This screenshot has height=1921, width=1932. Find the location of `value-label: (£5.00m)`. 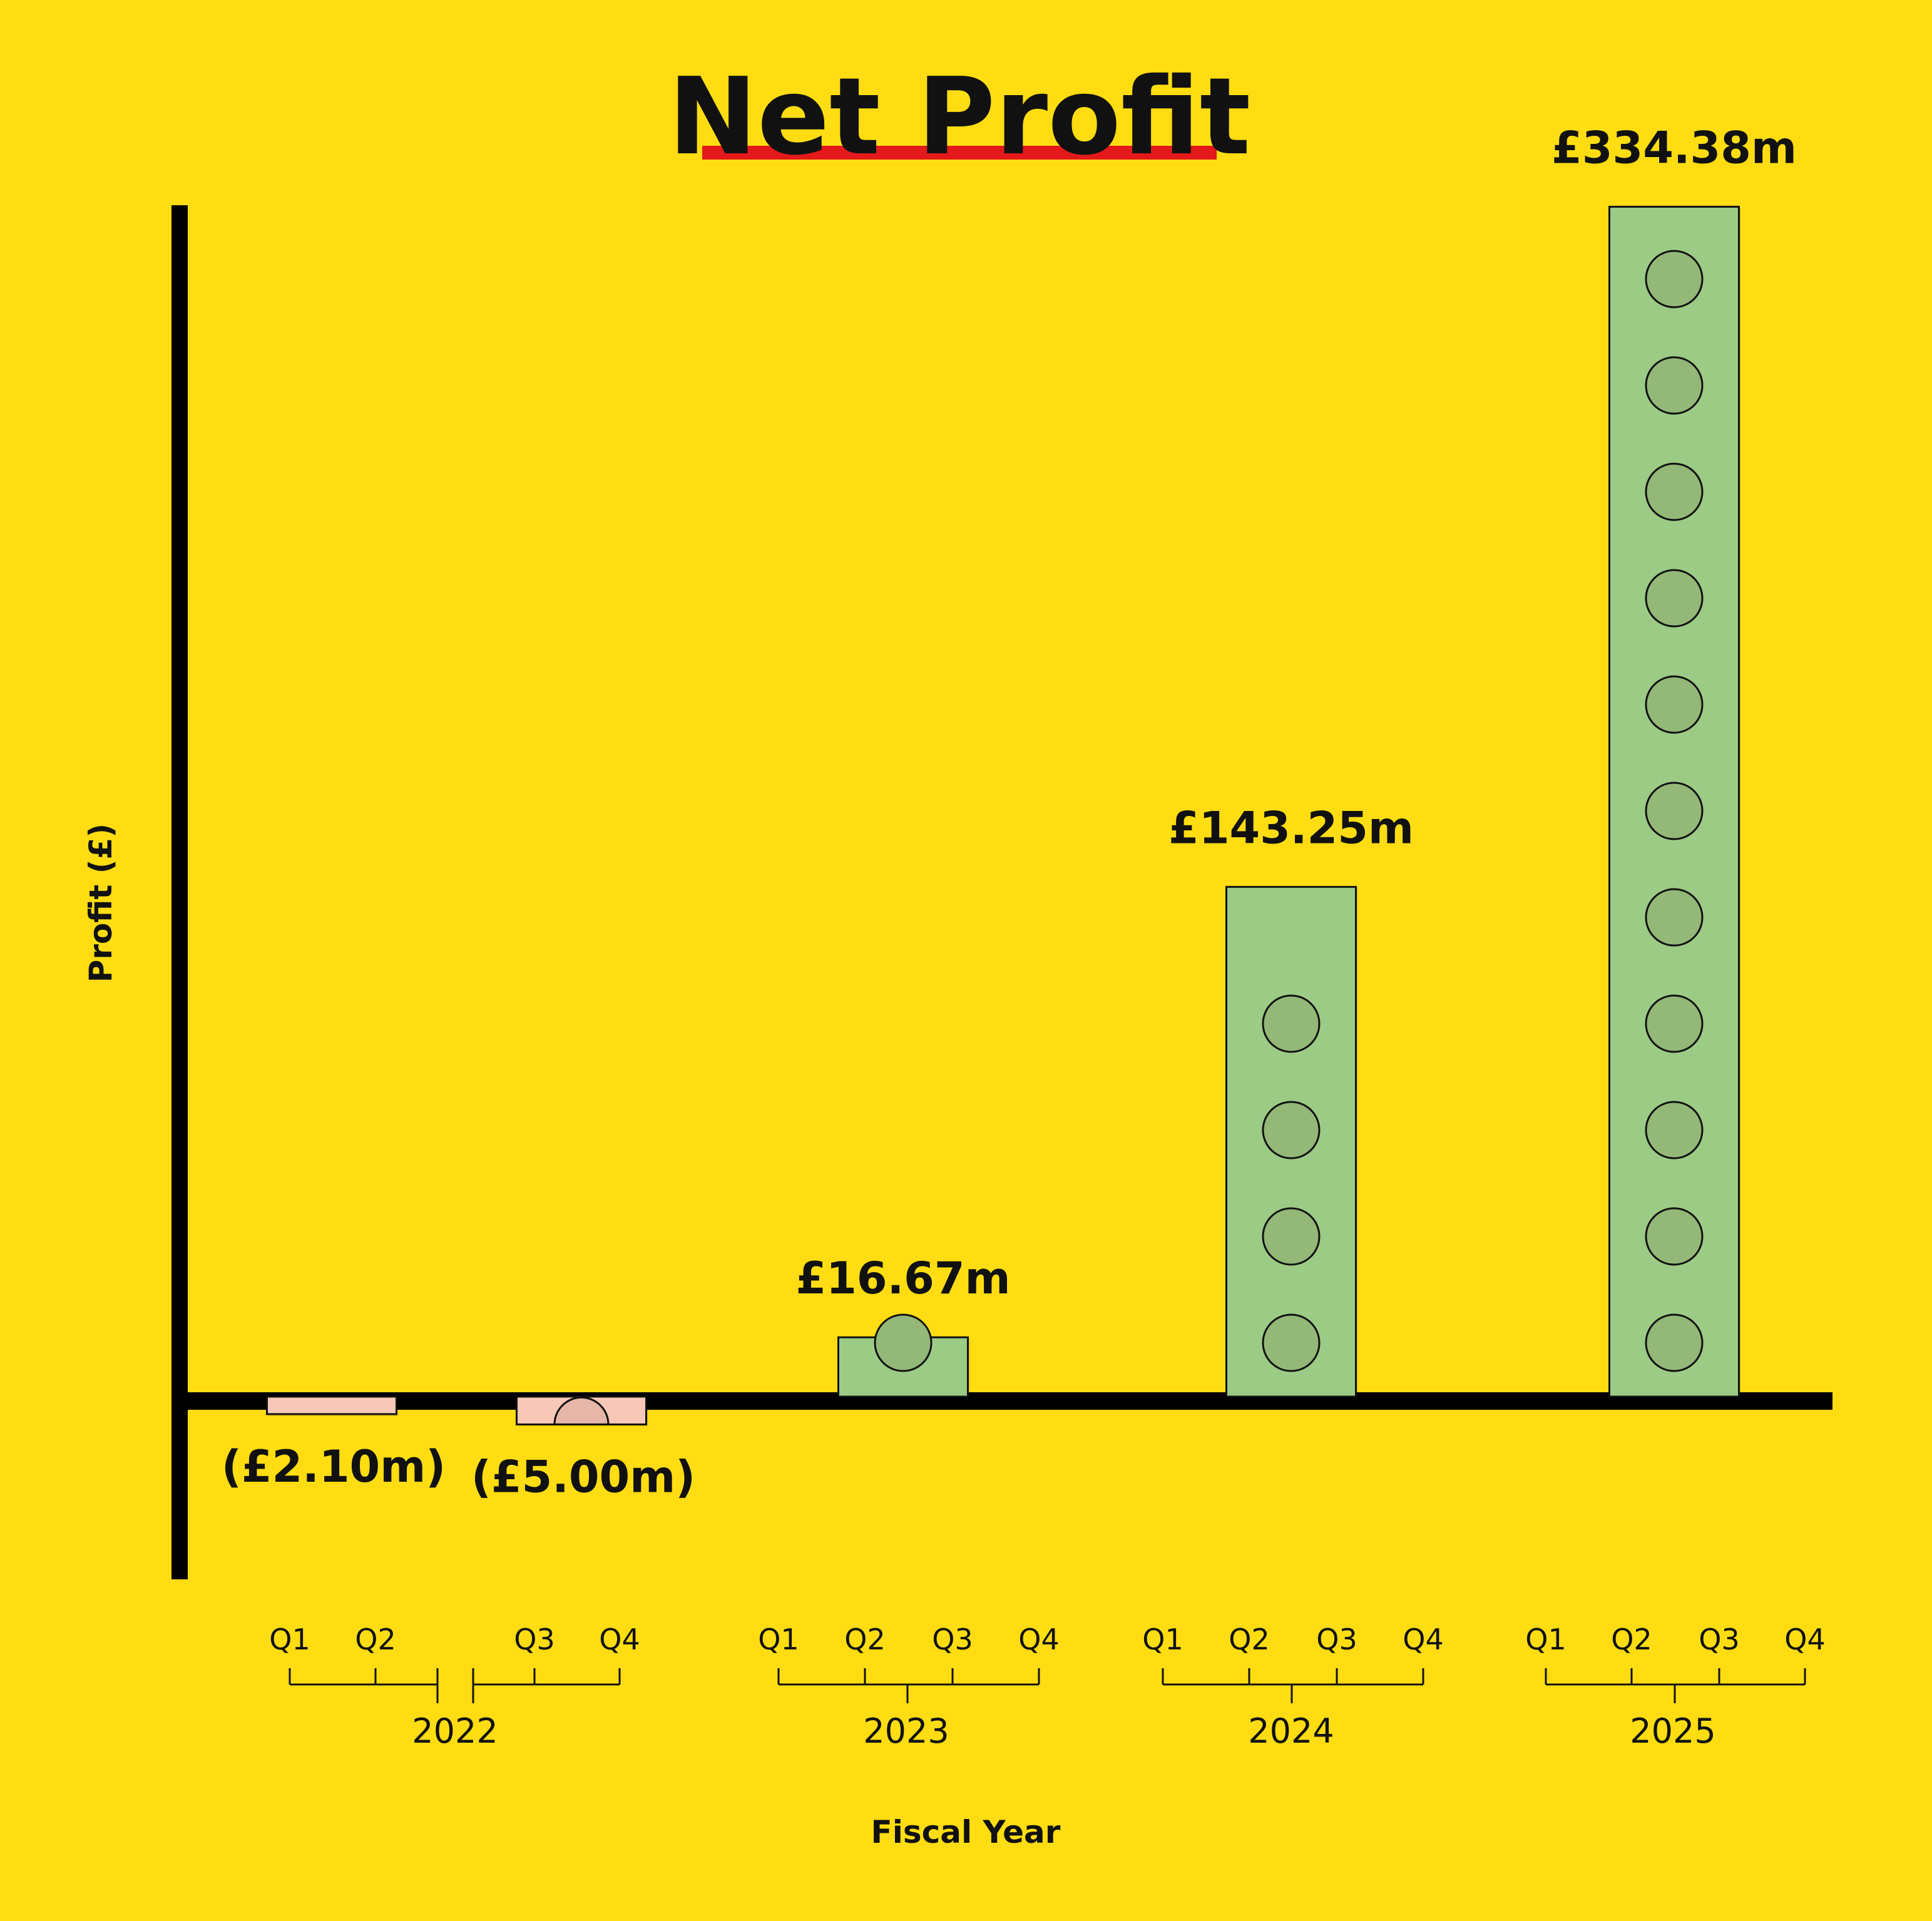

value-label: (£5.00m) is located at coordinates (583, 1476).